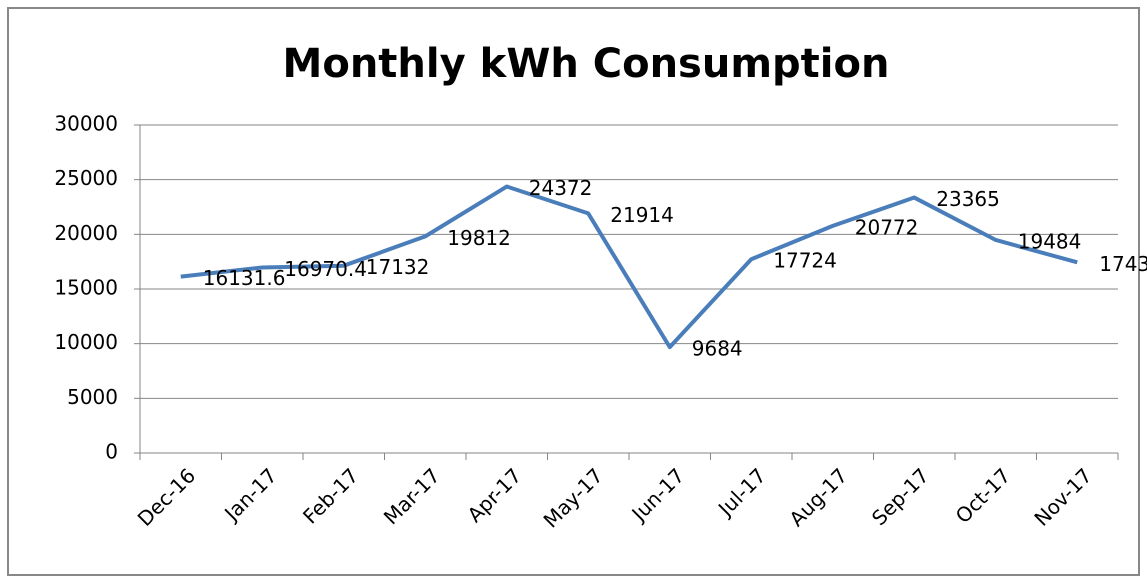 The width and height of the screenshot is (1147, 583). Describe the element at coordinates (86, 178) in the screenshot. I see `y-tick-label: 25000` at that location.